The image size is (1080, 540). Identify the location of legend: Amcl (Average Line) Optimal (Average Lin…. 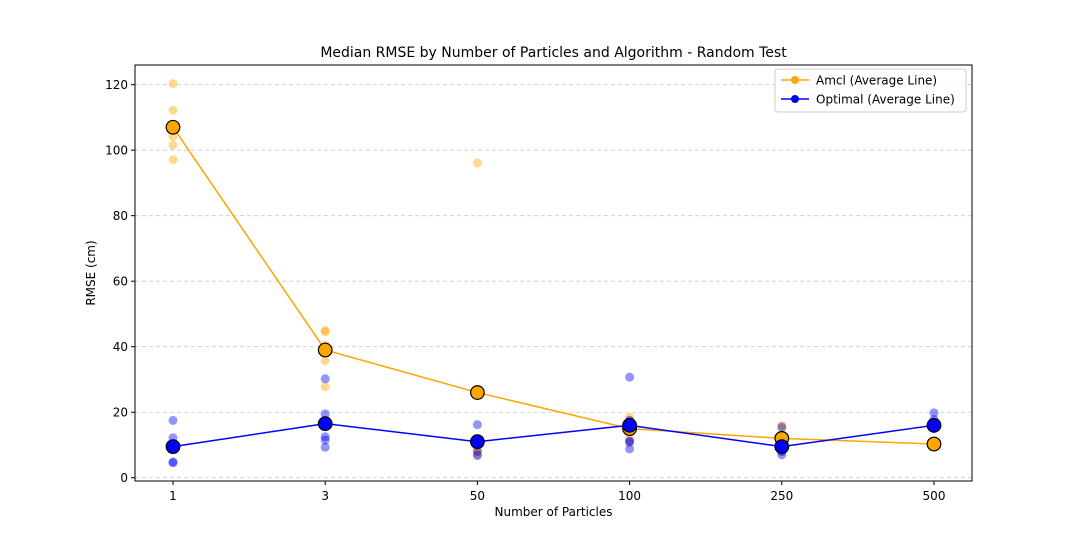
(870, 90).